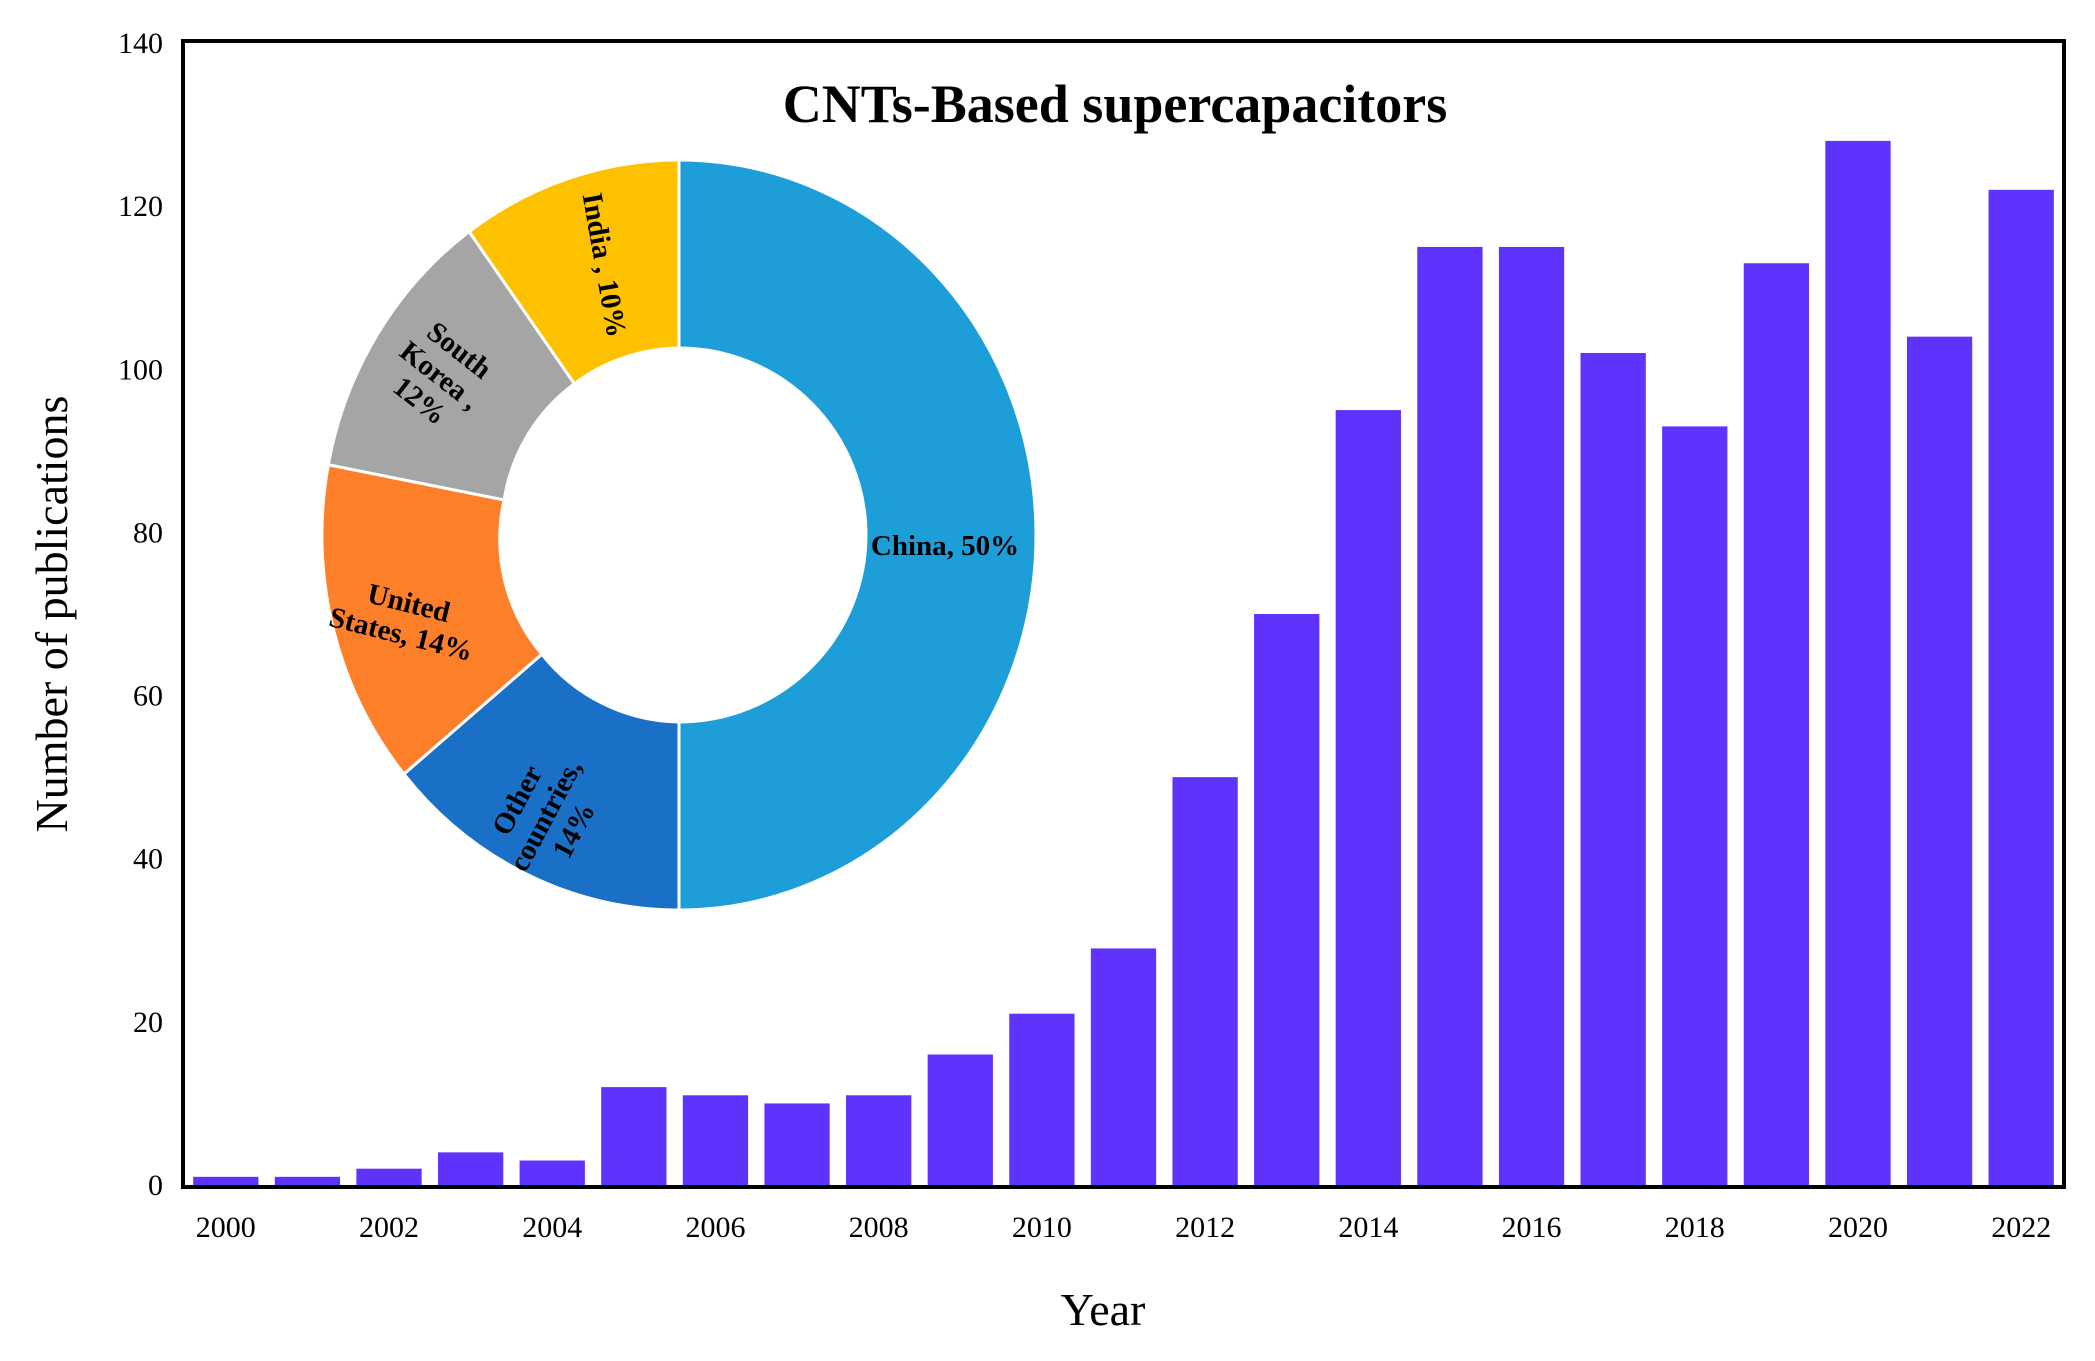 This screenshot has height=1361, width=2095. I want to click on bar-2006, so click(715, 1140).